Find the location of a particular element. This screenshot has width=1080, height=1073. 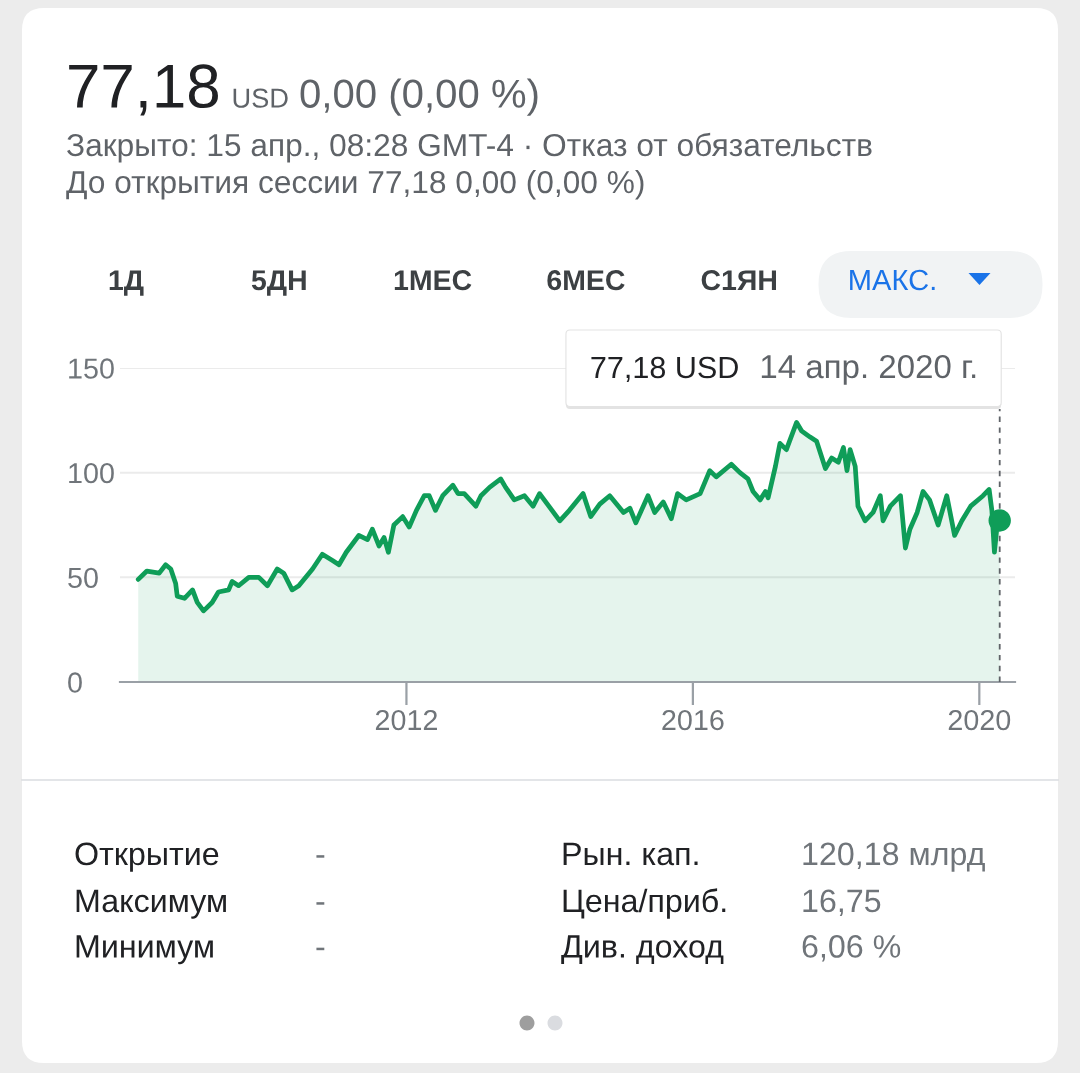

y-tick-label: 0 is located at coordinates (75, 682).